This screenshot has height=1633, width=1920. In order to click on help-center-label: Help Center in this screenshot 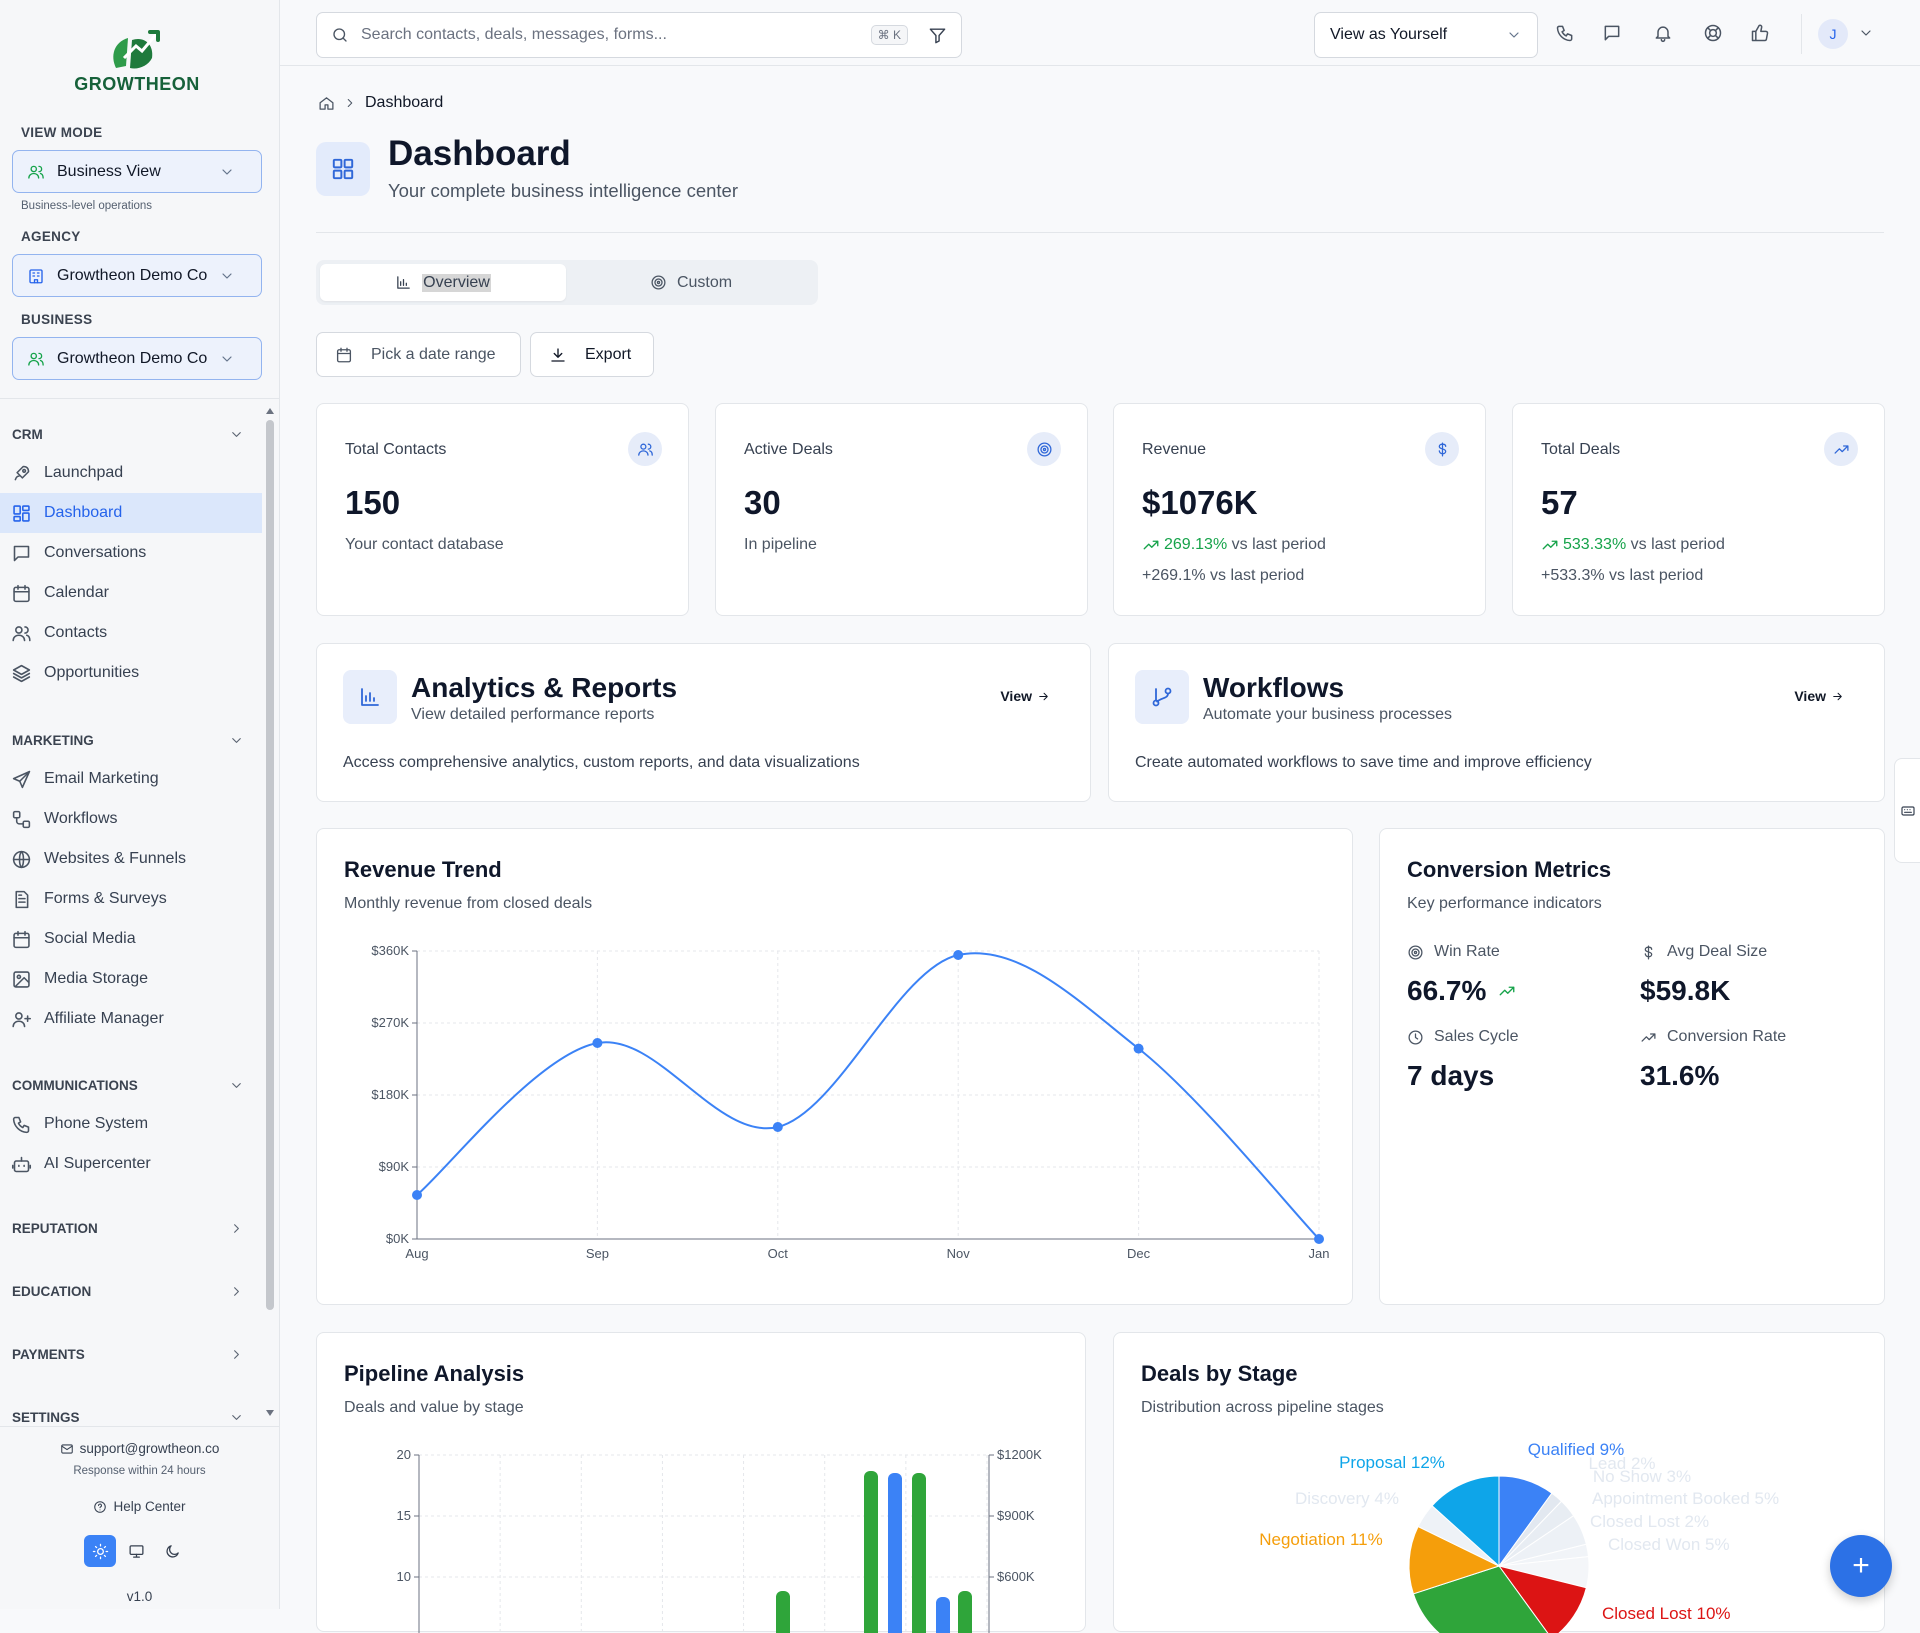, I will do `click(149, 1506)`.